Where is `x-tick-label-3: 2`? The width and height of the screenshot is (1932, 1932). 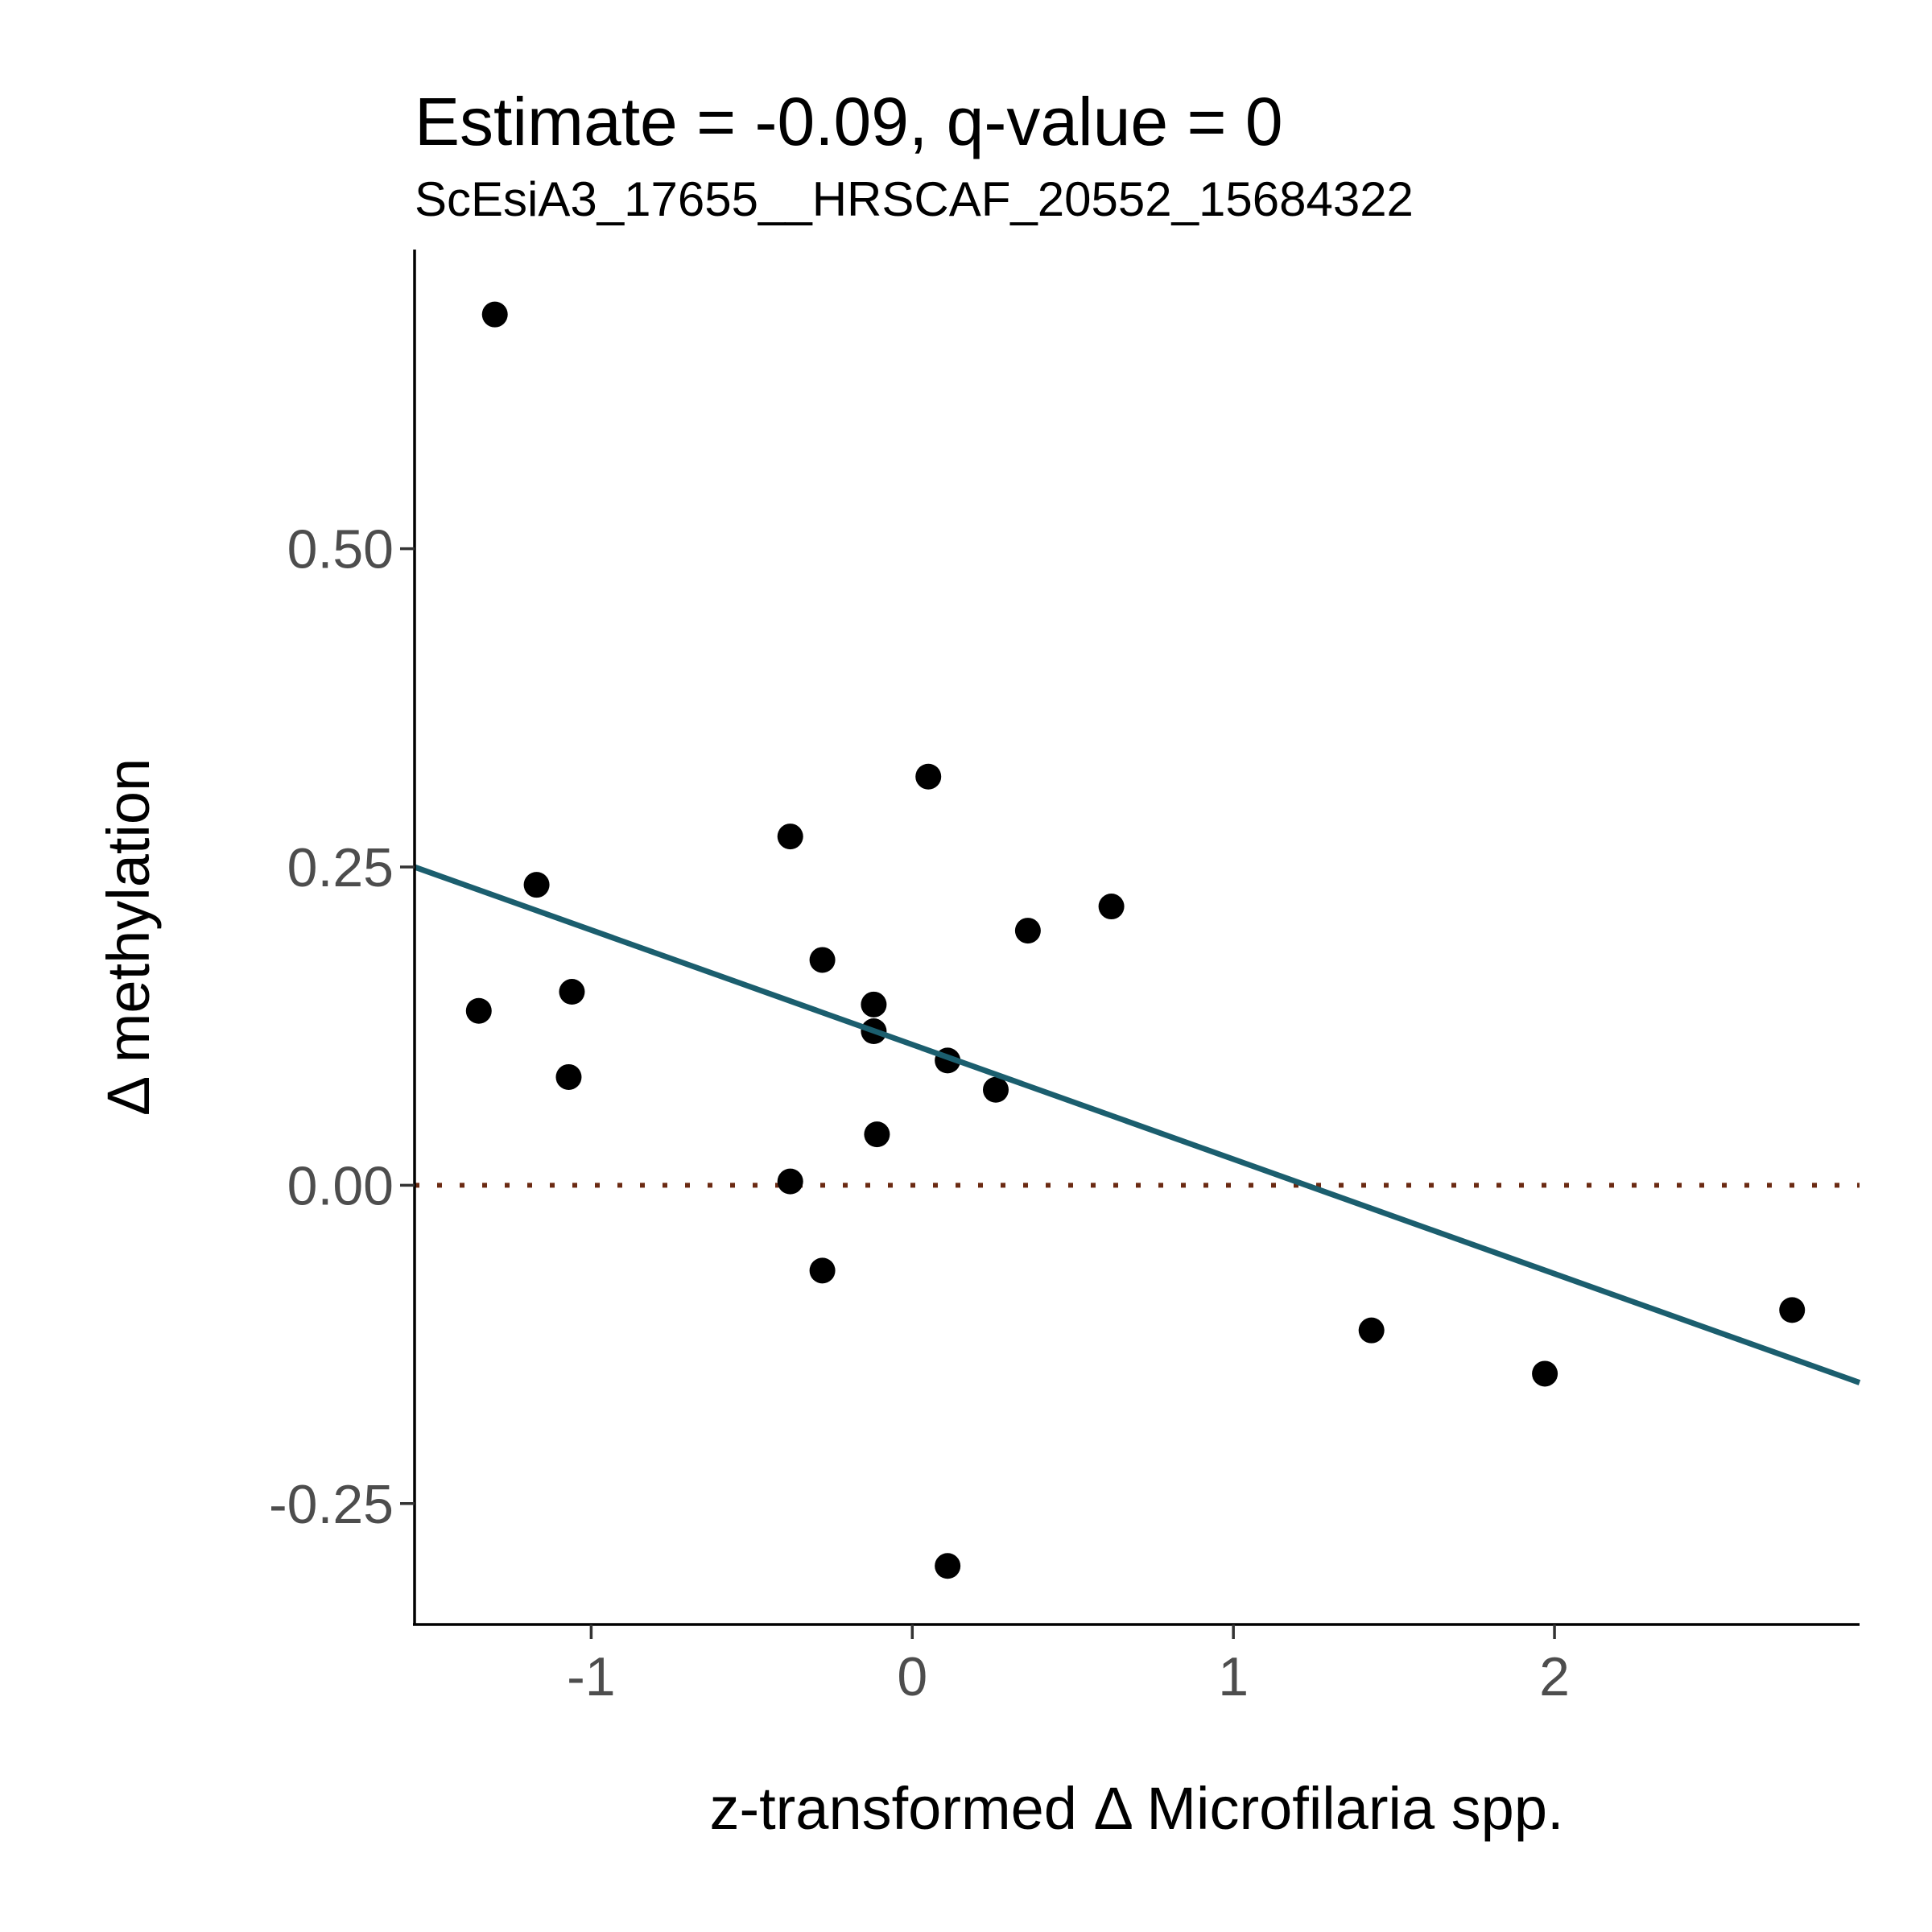 x-tick-label-3: 2 is located at coordinates (1554, 1676).